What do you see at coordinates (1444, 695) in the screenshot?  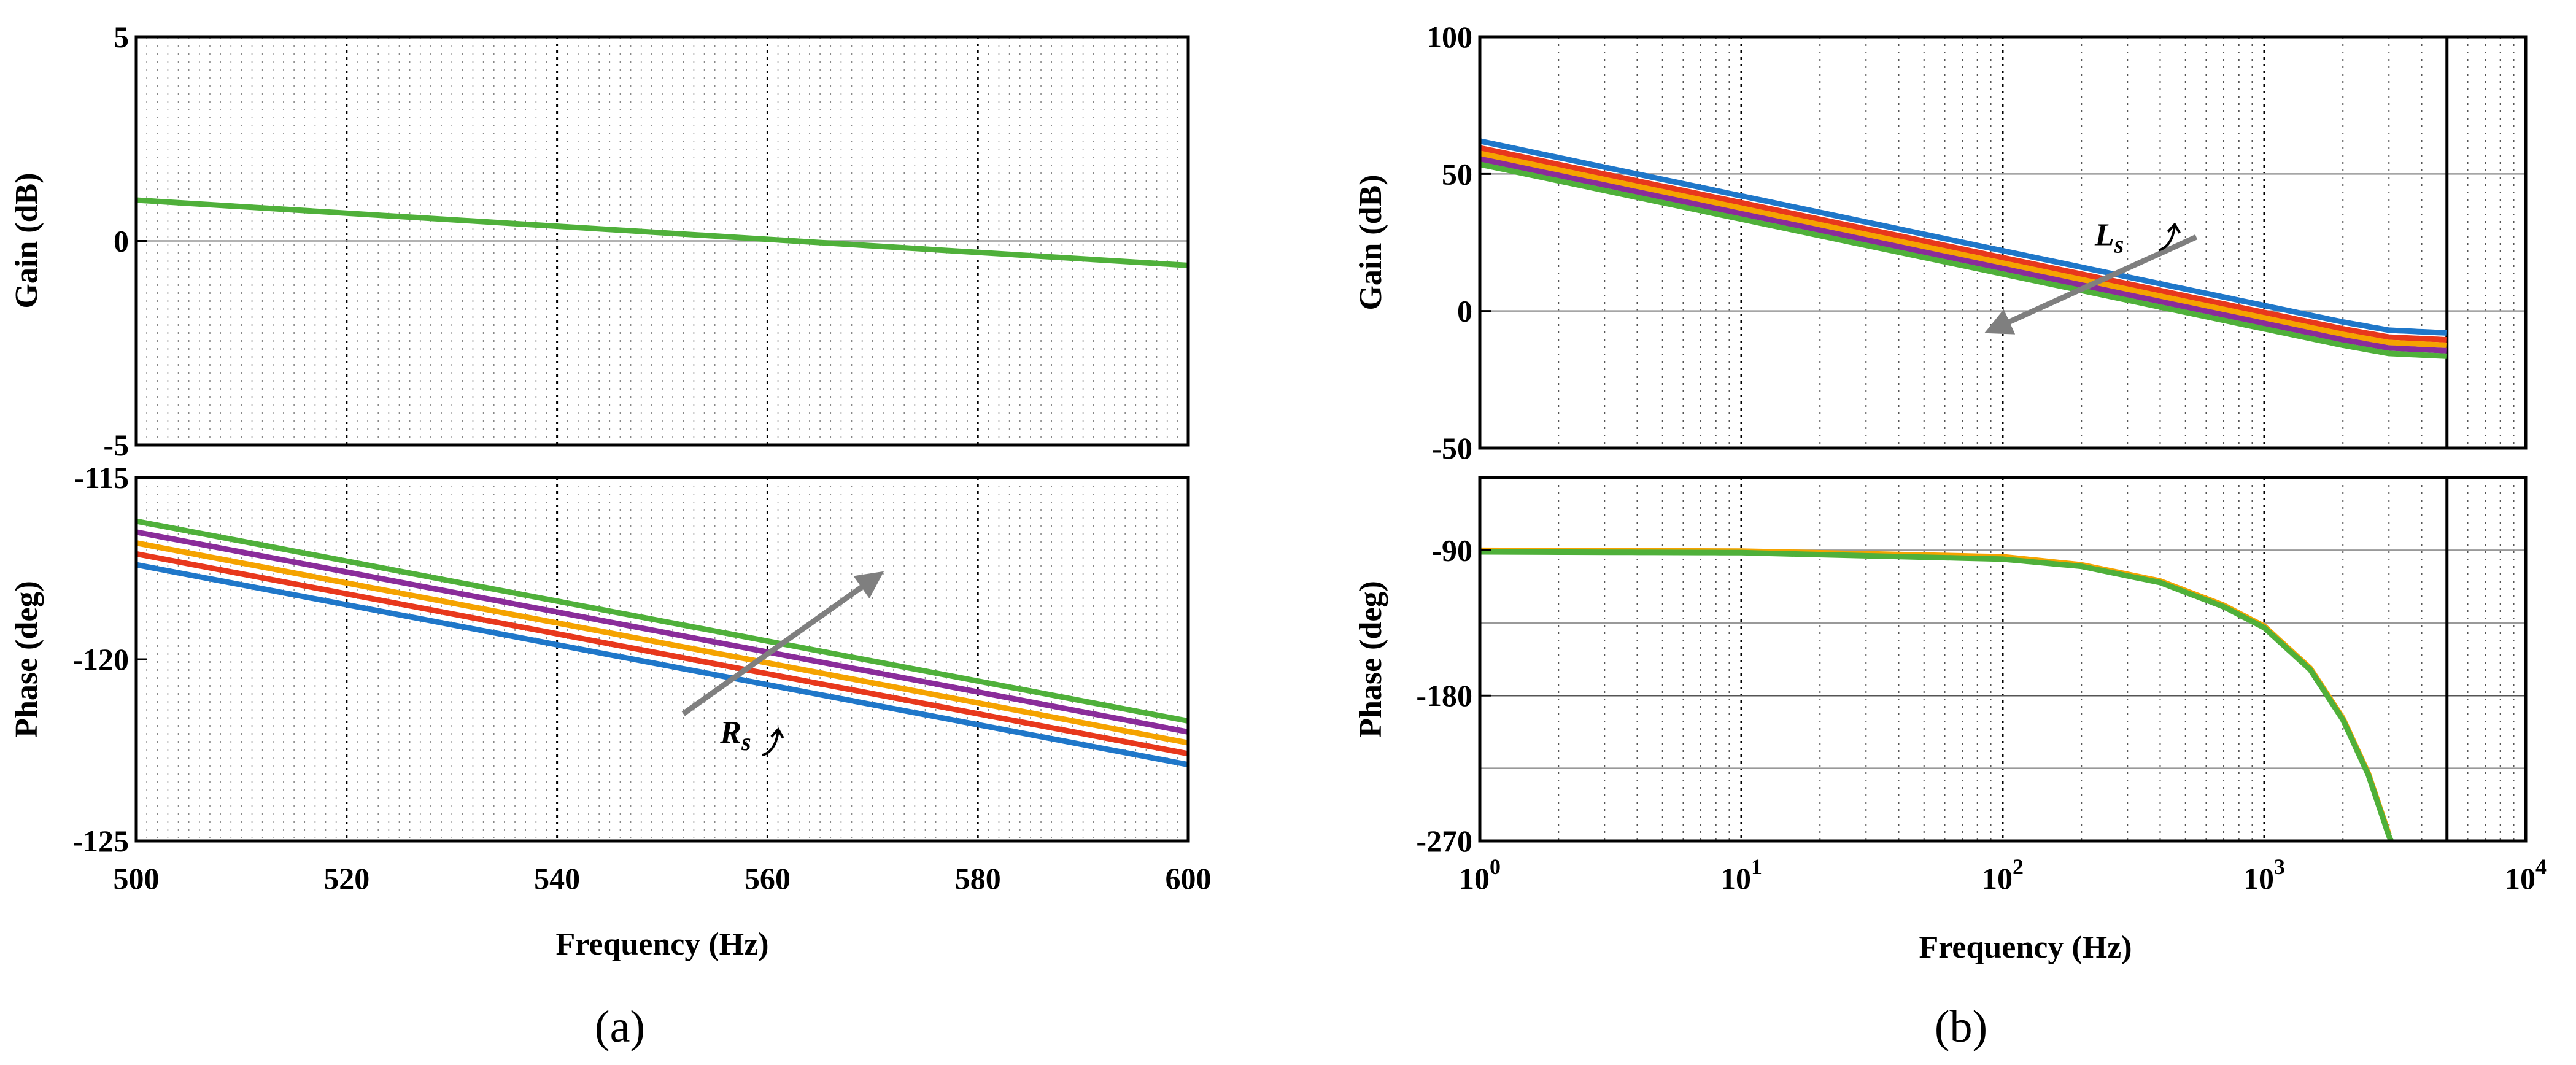 I see `y-tick-label: -180` at bounding box center [1444, 695].